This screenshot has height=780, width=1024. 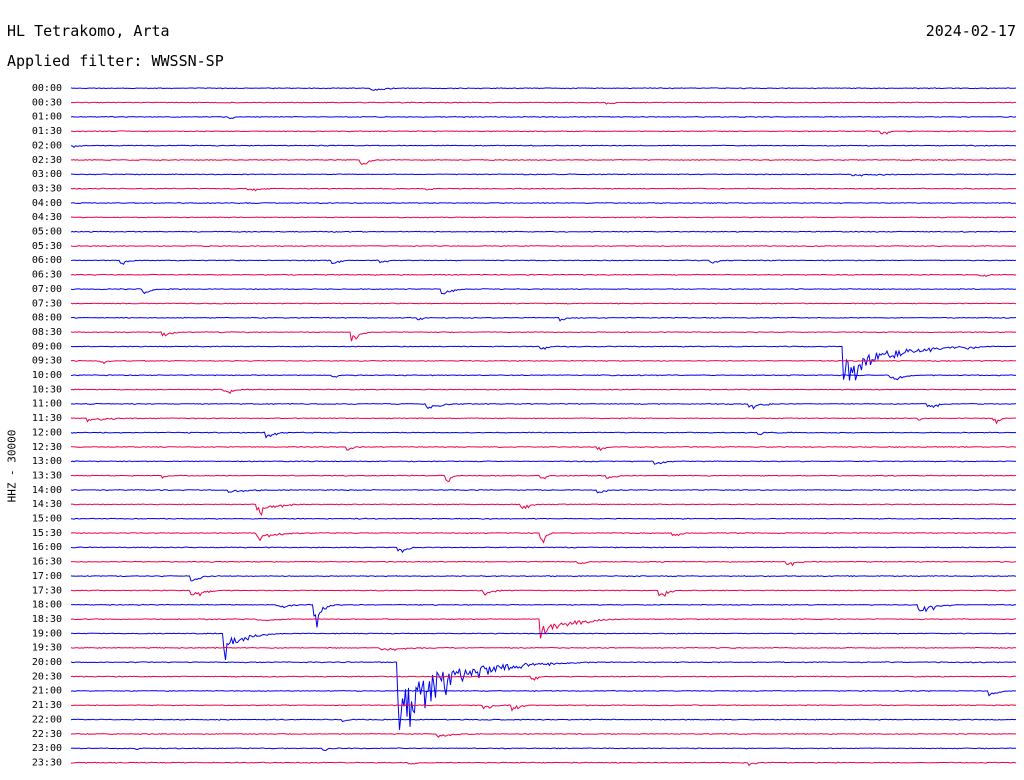 What do you see at coordinates (47, 662) in the screenshot?
I see `time-tick-label: 20:00` at bounding box center [47, 662].